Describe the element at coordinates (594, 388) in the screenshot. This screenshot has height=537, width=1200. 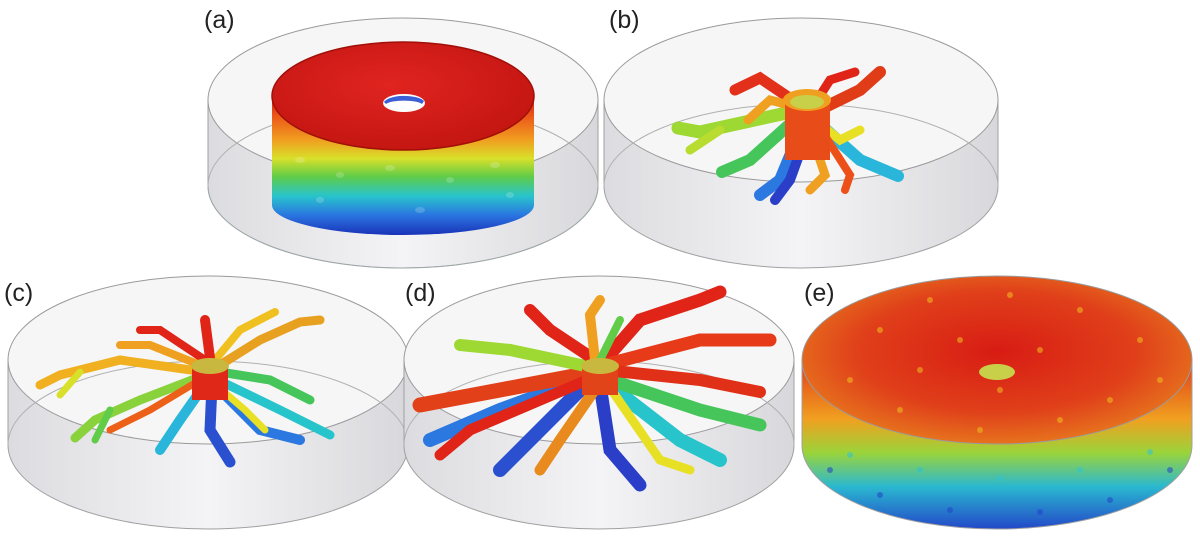
I see `fingers-d` at that location.